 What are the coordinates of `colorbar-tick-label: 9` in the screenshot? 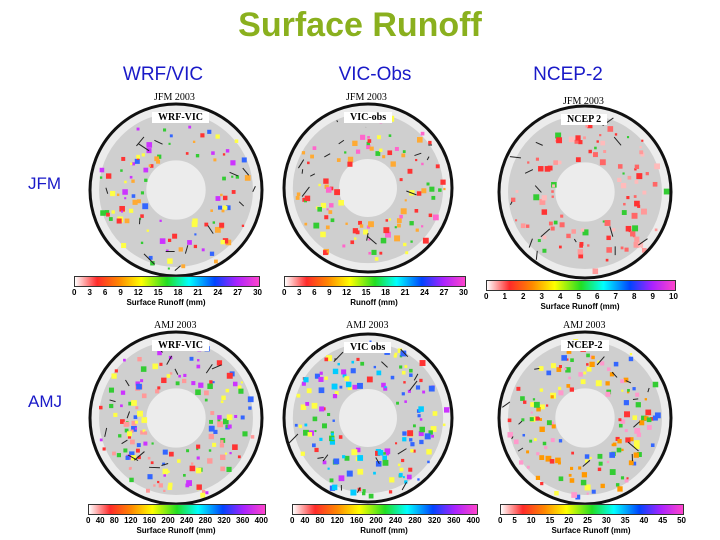 It's located at (652, 296).